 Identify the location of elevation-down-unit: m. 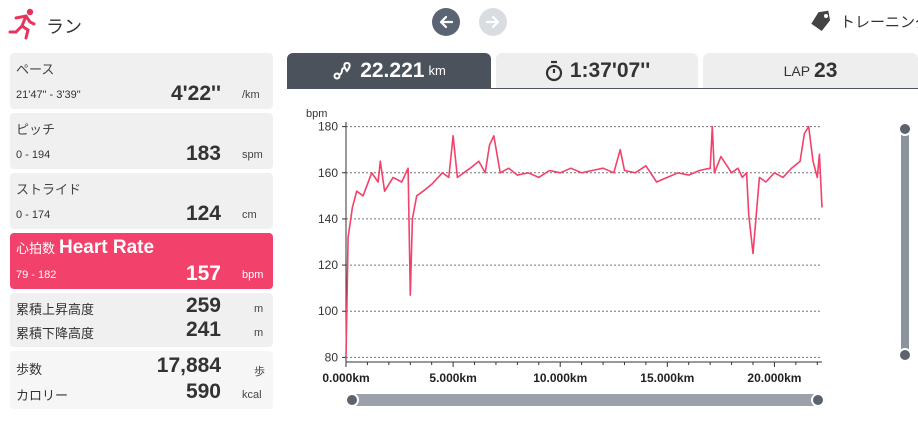
(259, 333).